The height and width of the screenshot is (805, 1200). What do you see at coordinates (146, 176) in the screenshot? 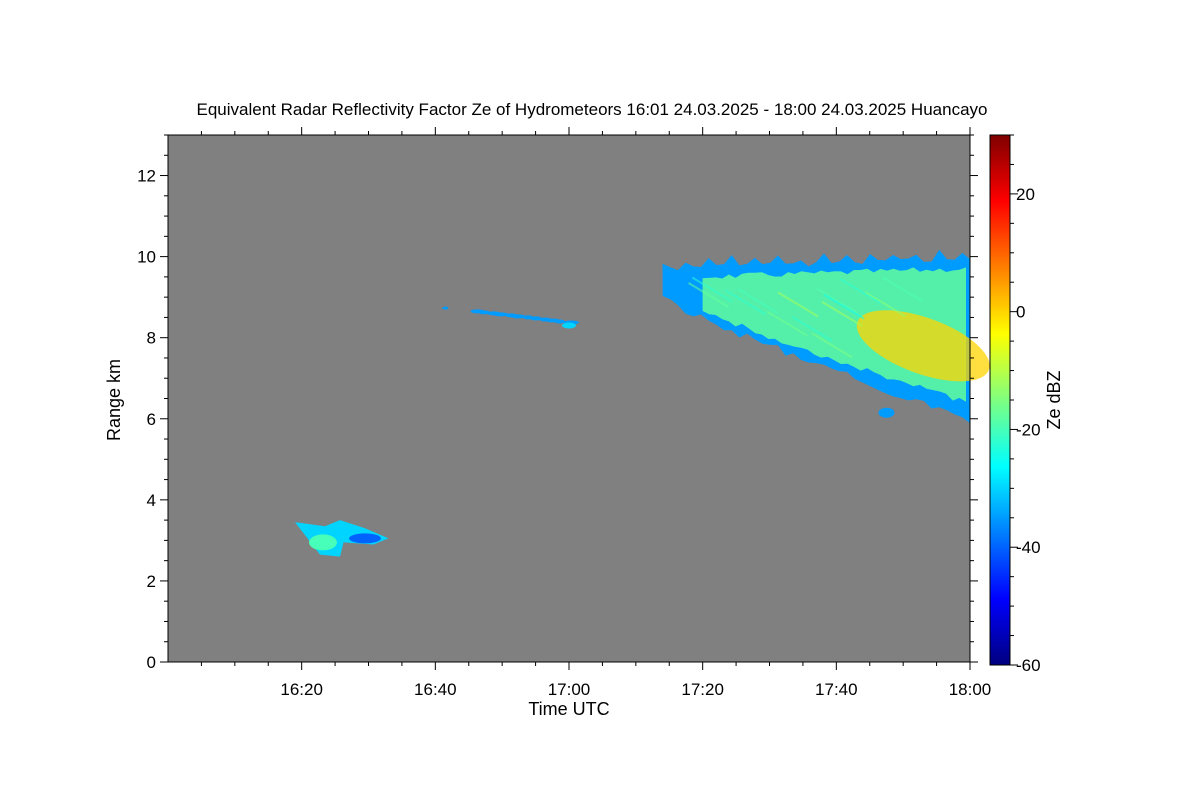
I see `y-tick-label: 12` at bounding box center [146, 176].